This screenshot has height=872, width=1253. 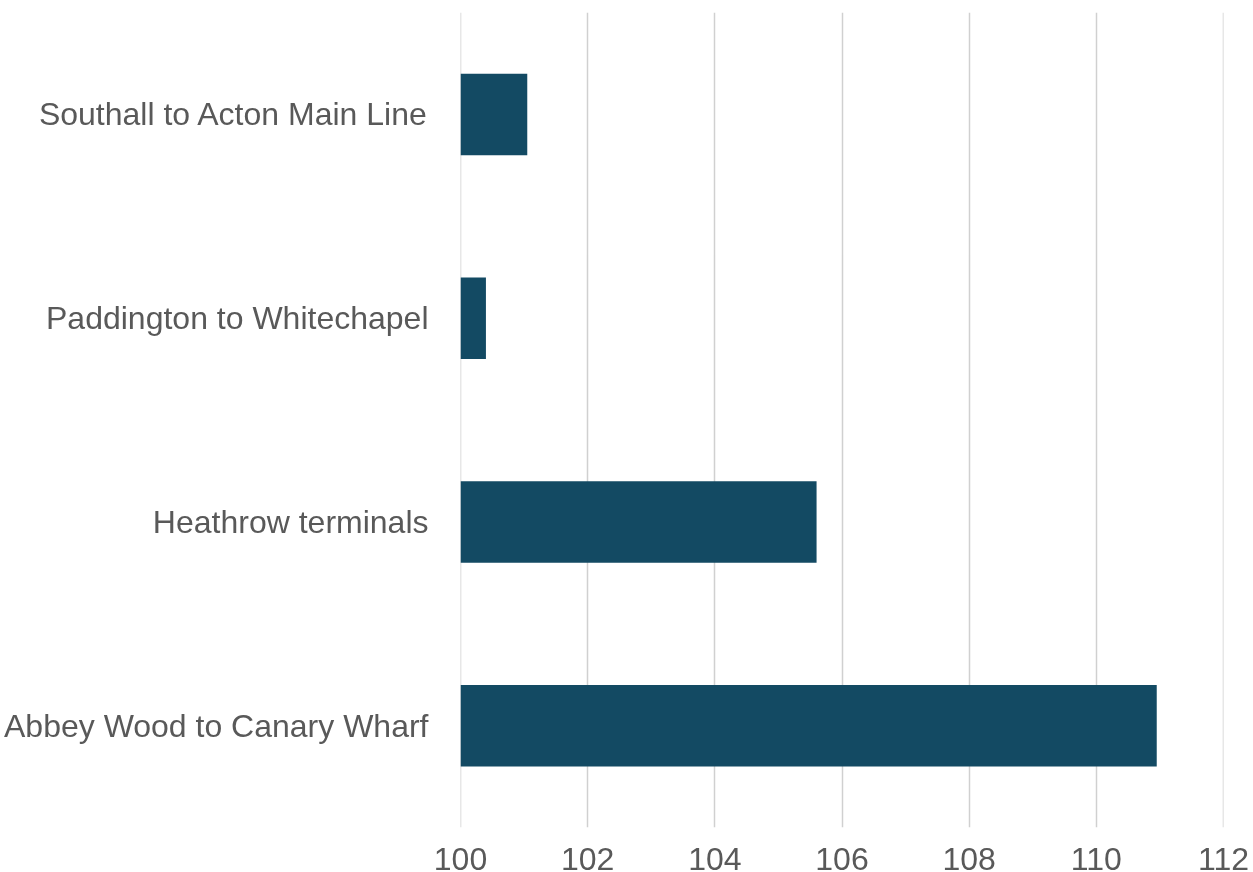 I want to click on x-tick-label: 104, so click(x=715, y=856).